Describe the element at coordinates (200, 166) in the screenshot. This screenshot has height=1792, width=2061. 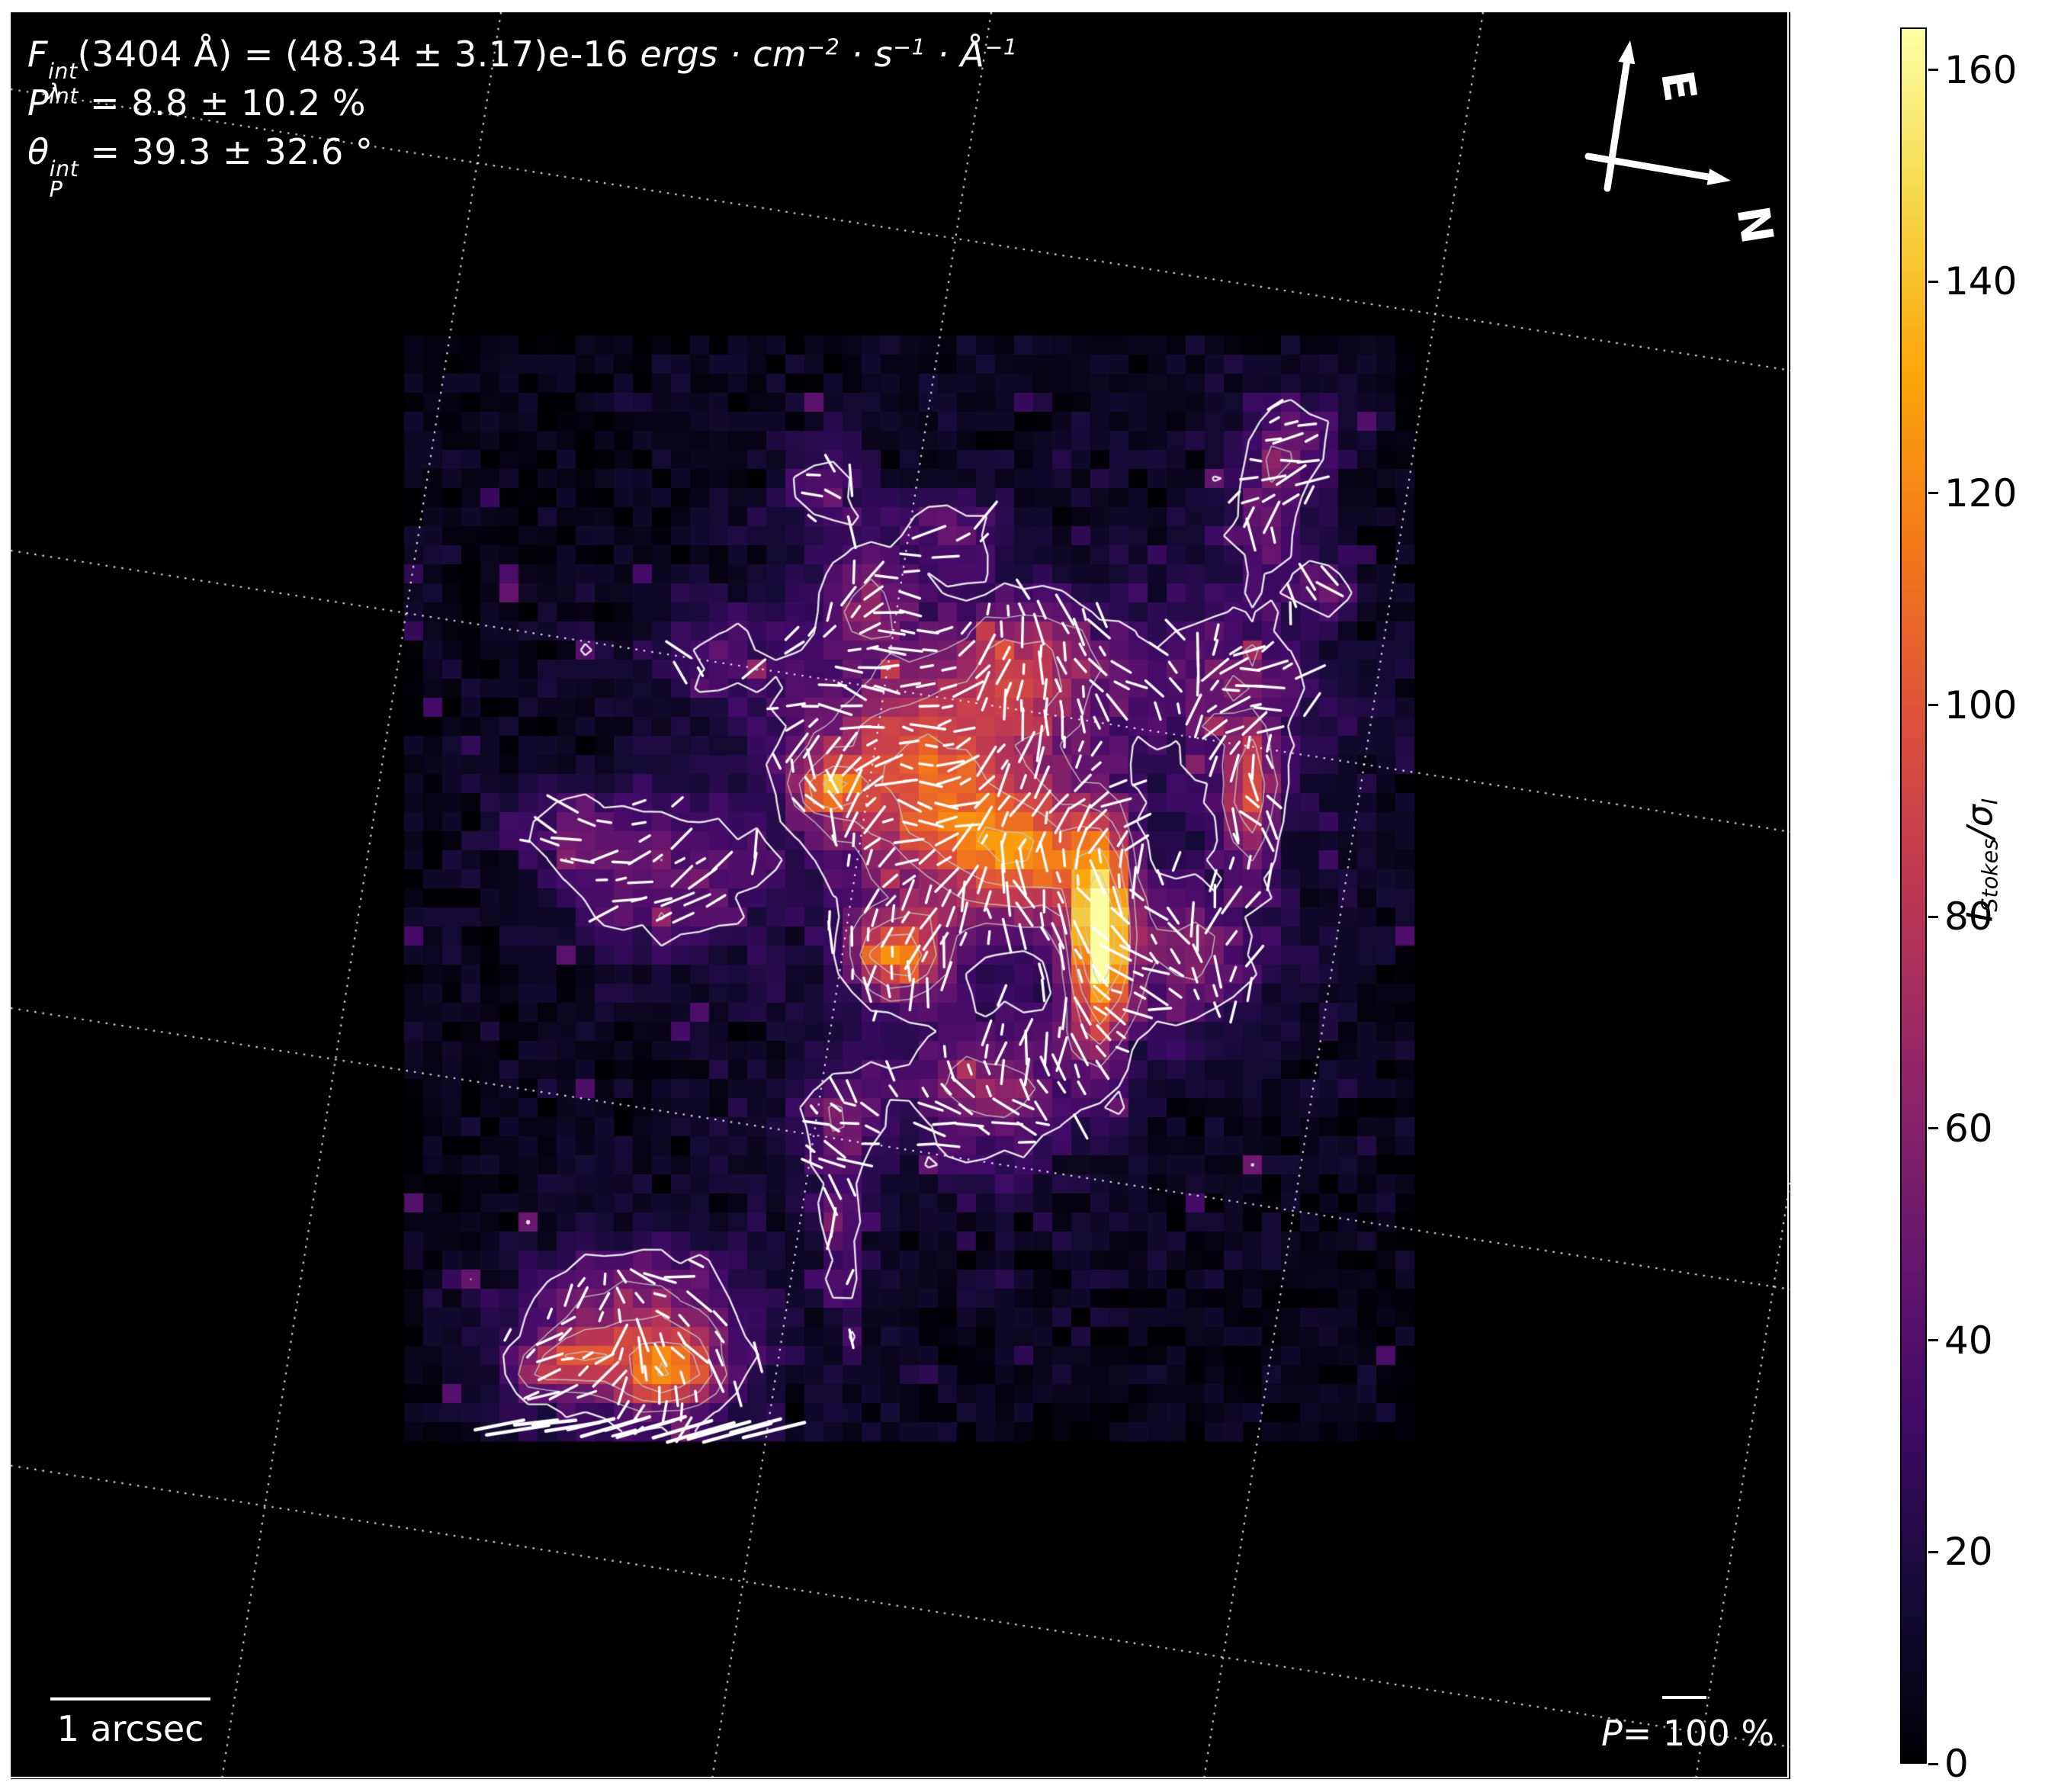
I see `theta-annotation: θ int P = 39.3 ± 32.6 °` at that location.